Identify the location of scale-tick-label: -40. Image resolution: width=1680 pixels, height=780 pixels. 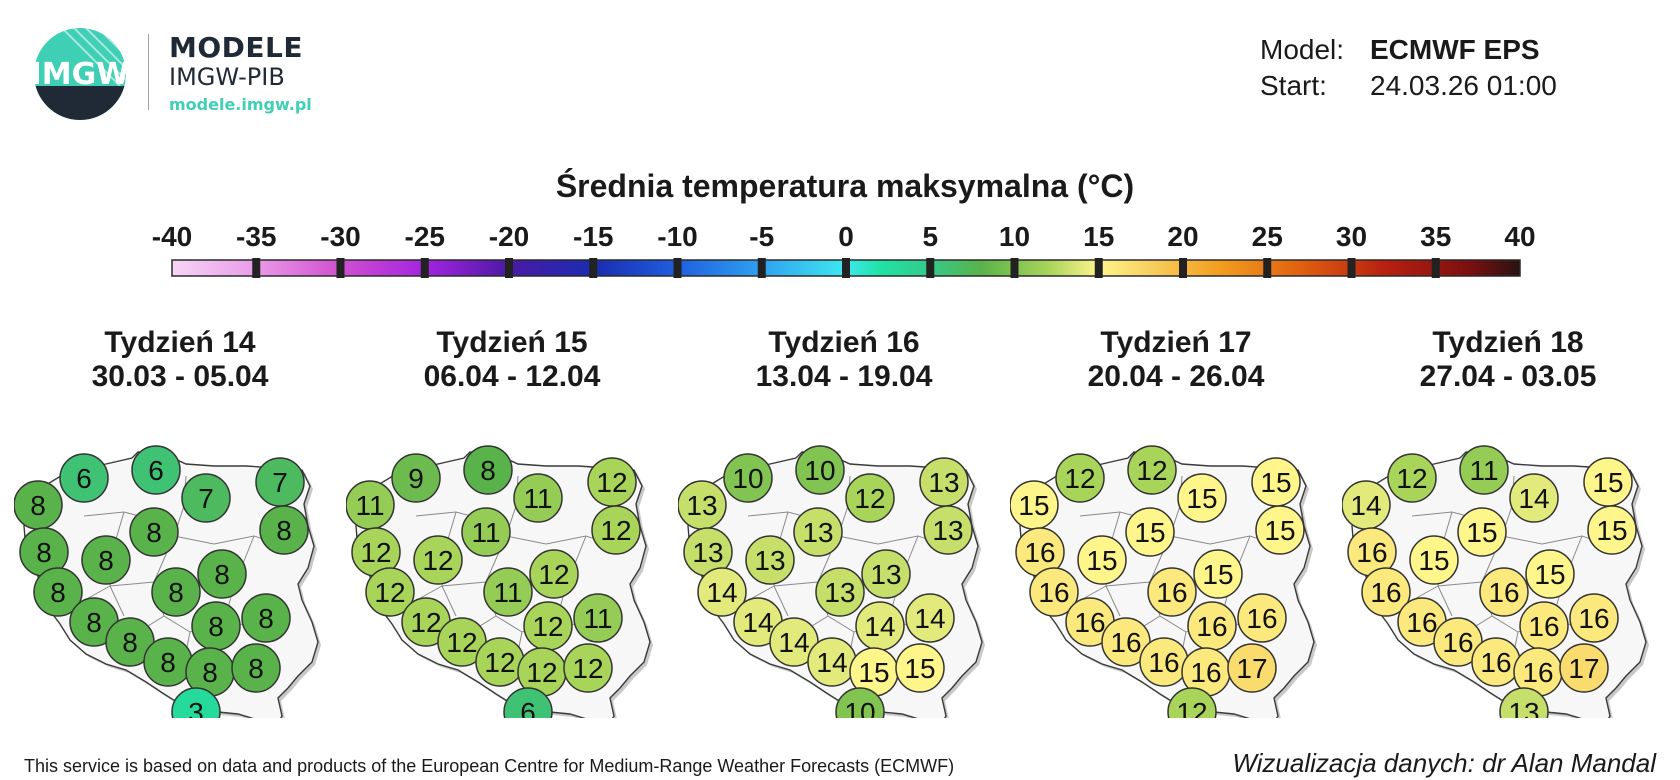
(172, 236).